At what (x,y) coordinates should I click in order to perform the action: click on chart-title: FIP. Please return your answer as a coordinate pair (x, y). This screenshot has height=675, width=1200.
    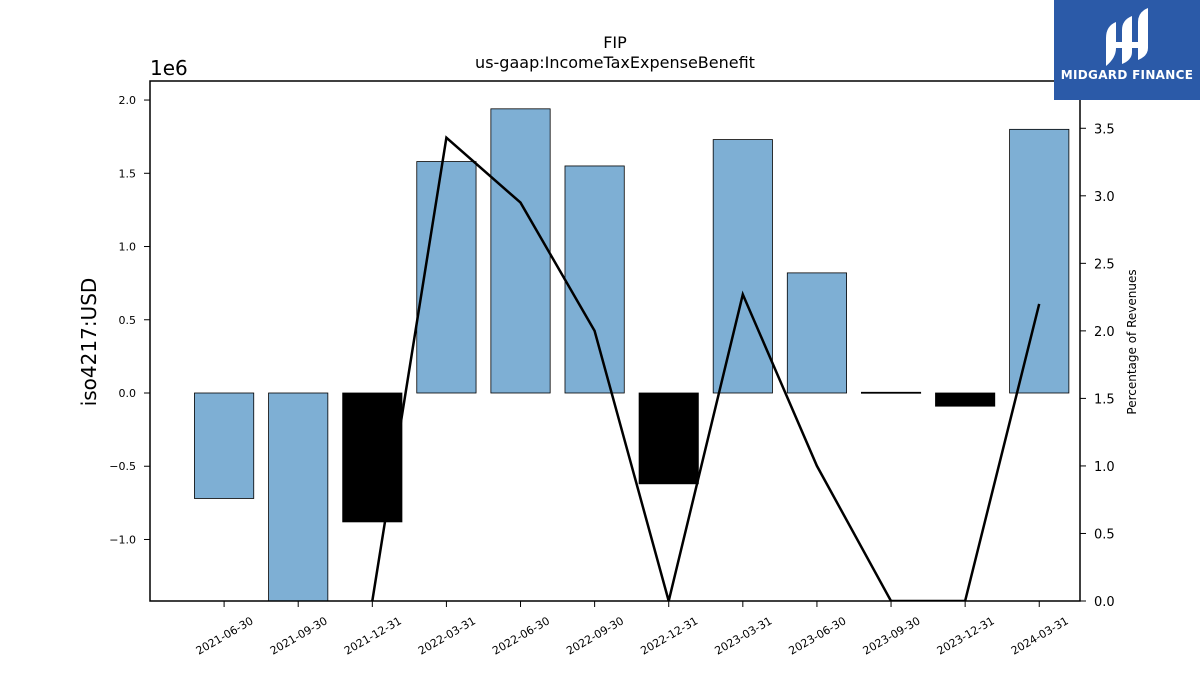
    Looking at the image, I should click on (615, 42).